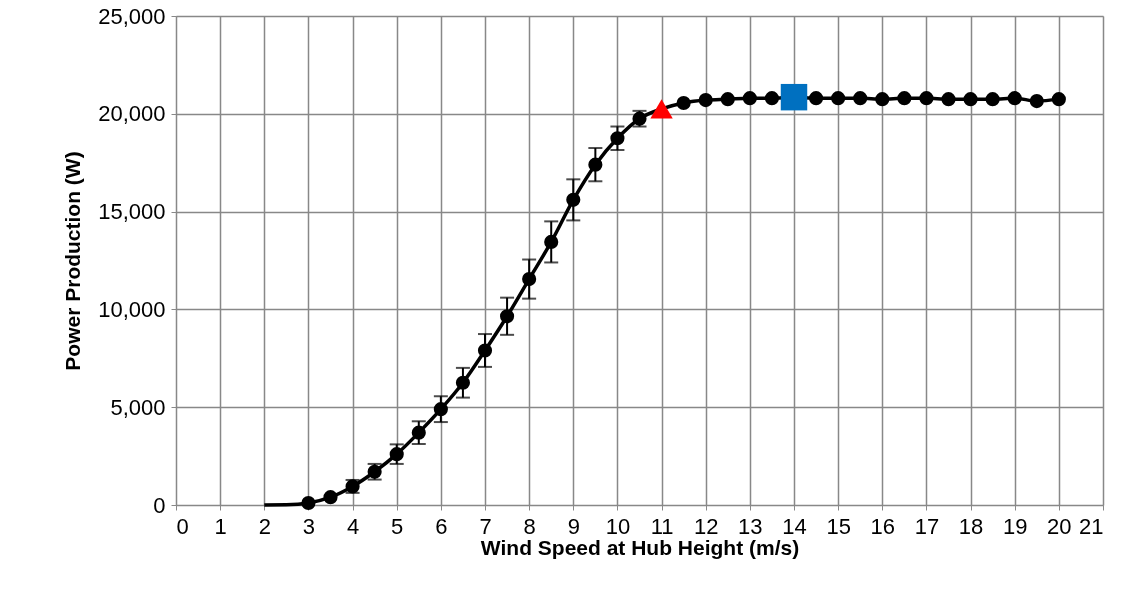 The image size is (1125, 596). I want to click on x-tick-label: 4, so click(353, 526).